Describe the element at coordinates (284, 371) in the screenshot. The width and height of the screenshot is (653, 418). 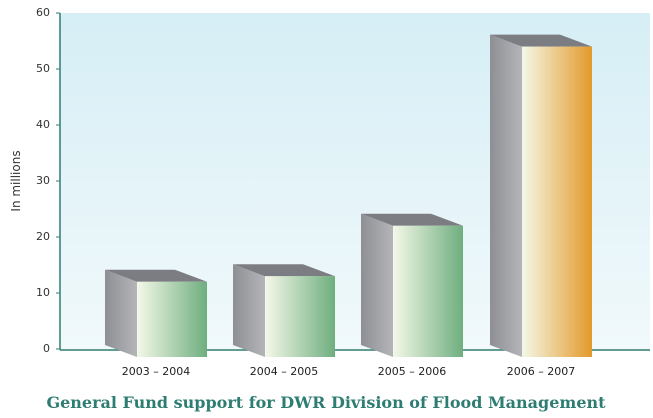
I see `x-tick-label: 2004 – 2005` at that location.